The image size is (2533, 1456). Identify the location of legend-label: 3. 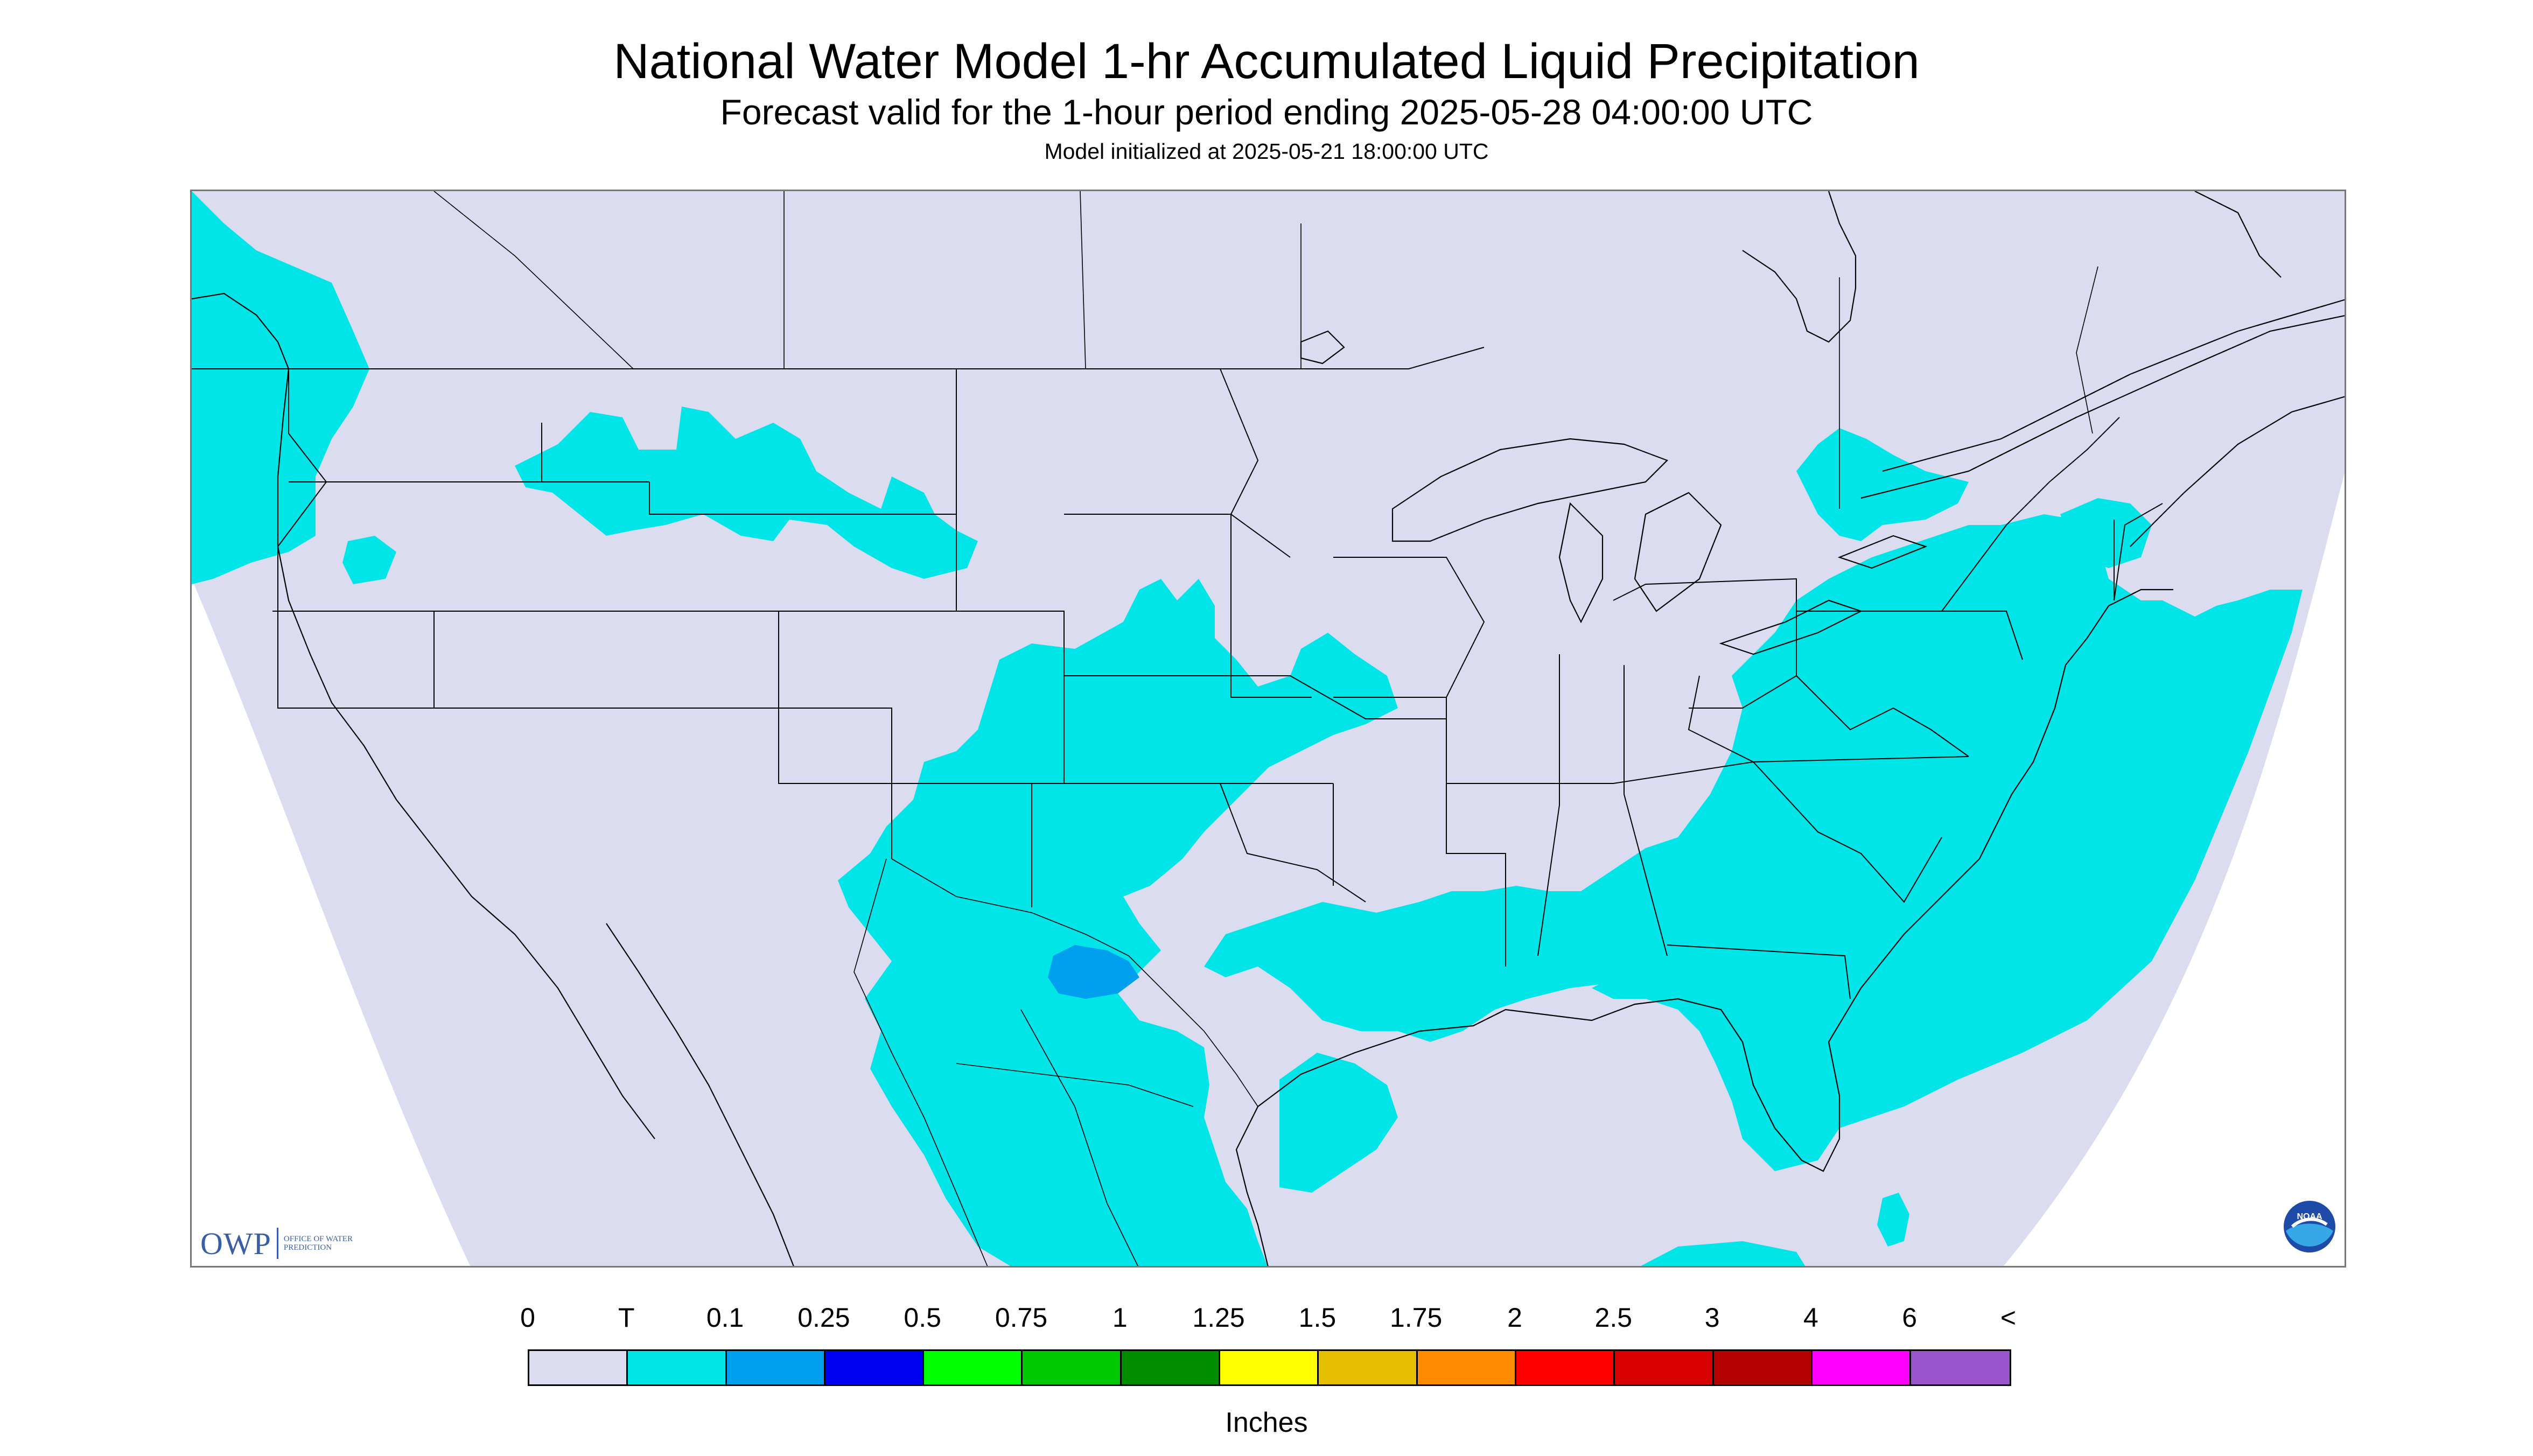
(1712, 1318).